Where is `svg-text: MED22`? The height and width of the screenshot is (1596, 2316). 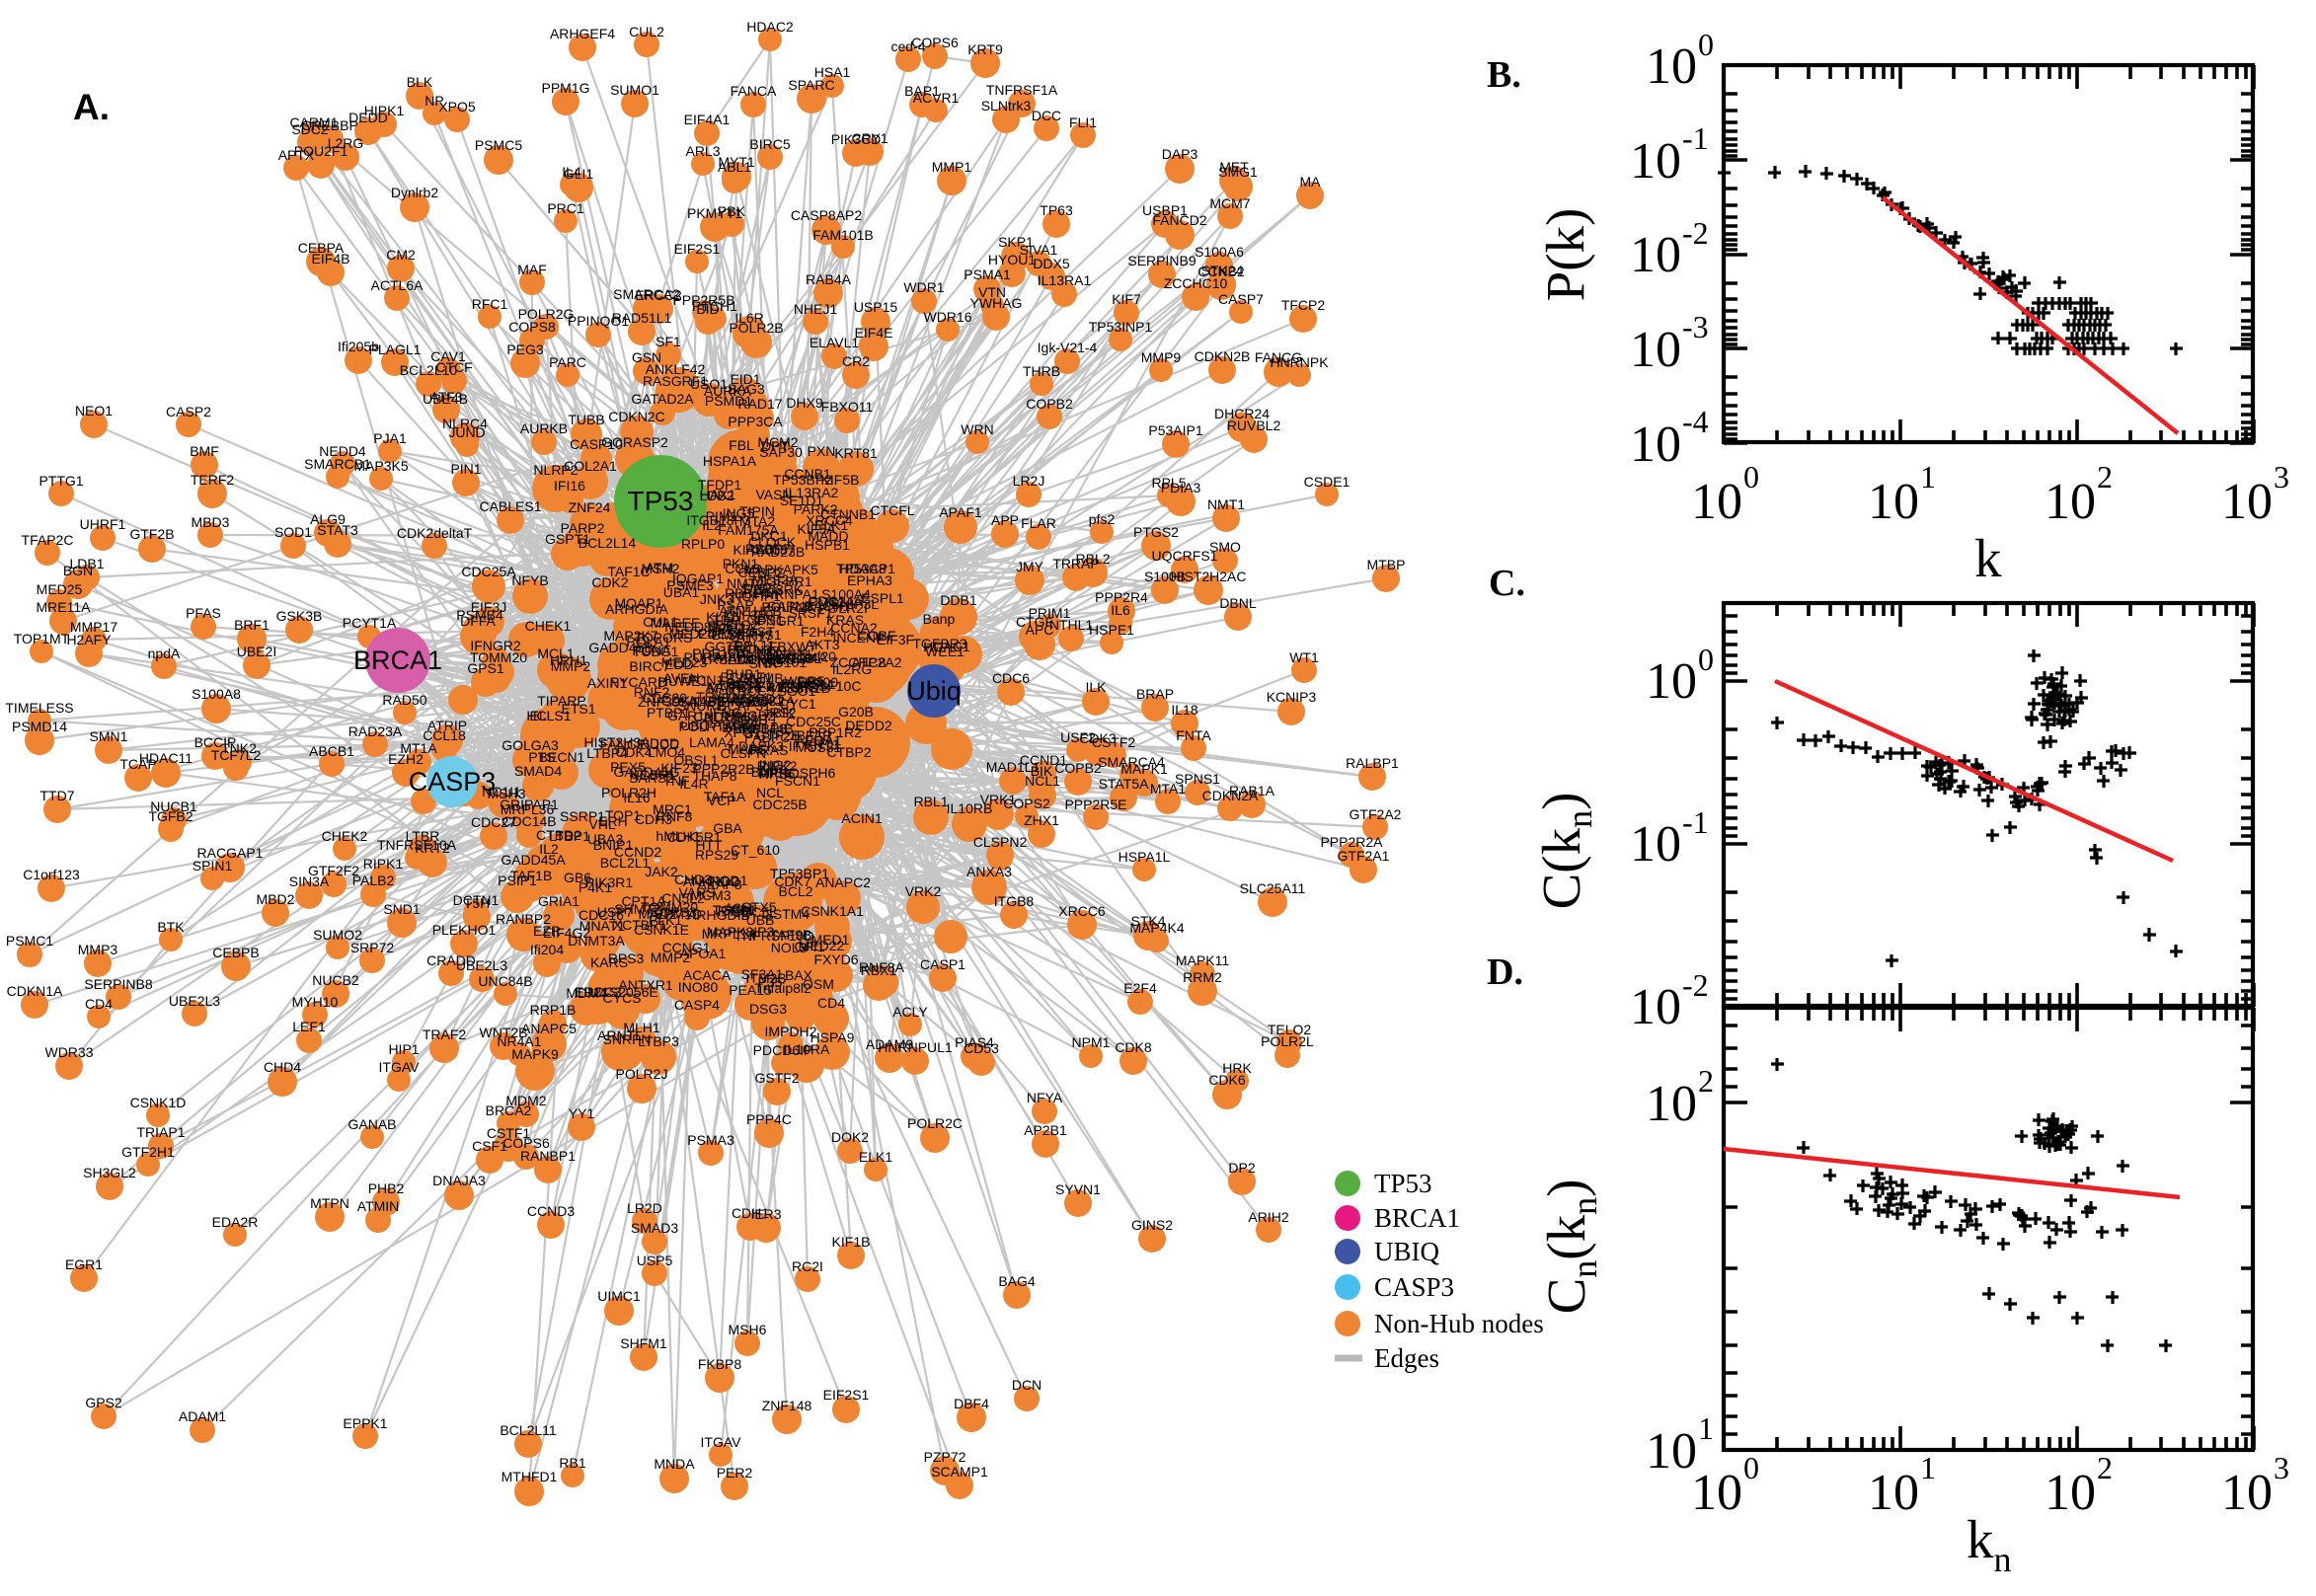 svg-text: MED22 is located at coordinates (822, 945).